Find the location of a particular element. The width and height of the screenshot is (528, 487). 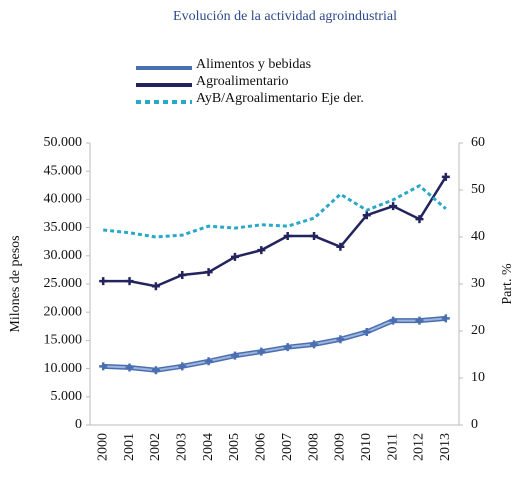

y-tick-label: 0 is located at coordinates (78, 424).